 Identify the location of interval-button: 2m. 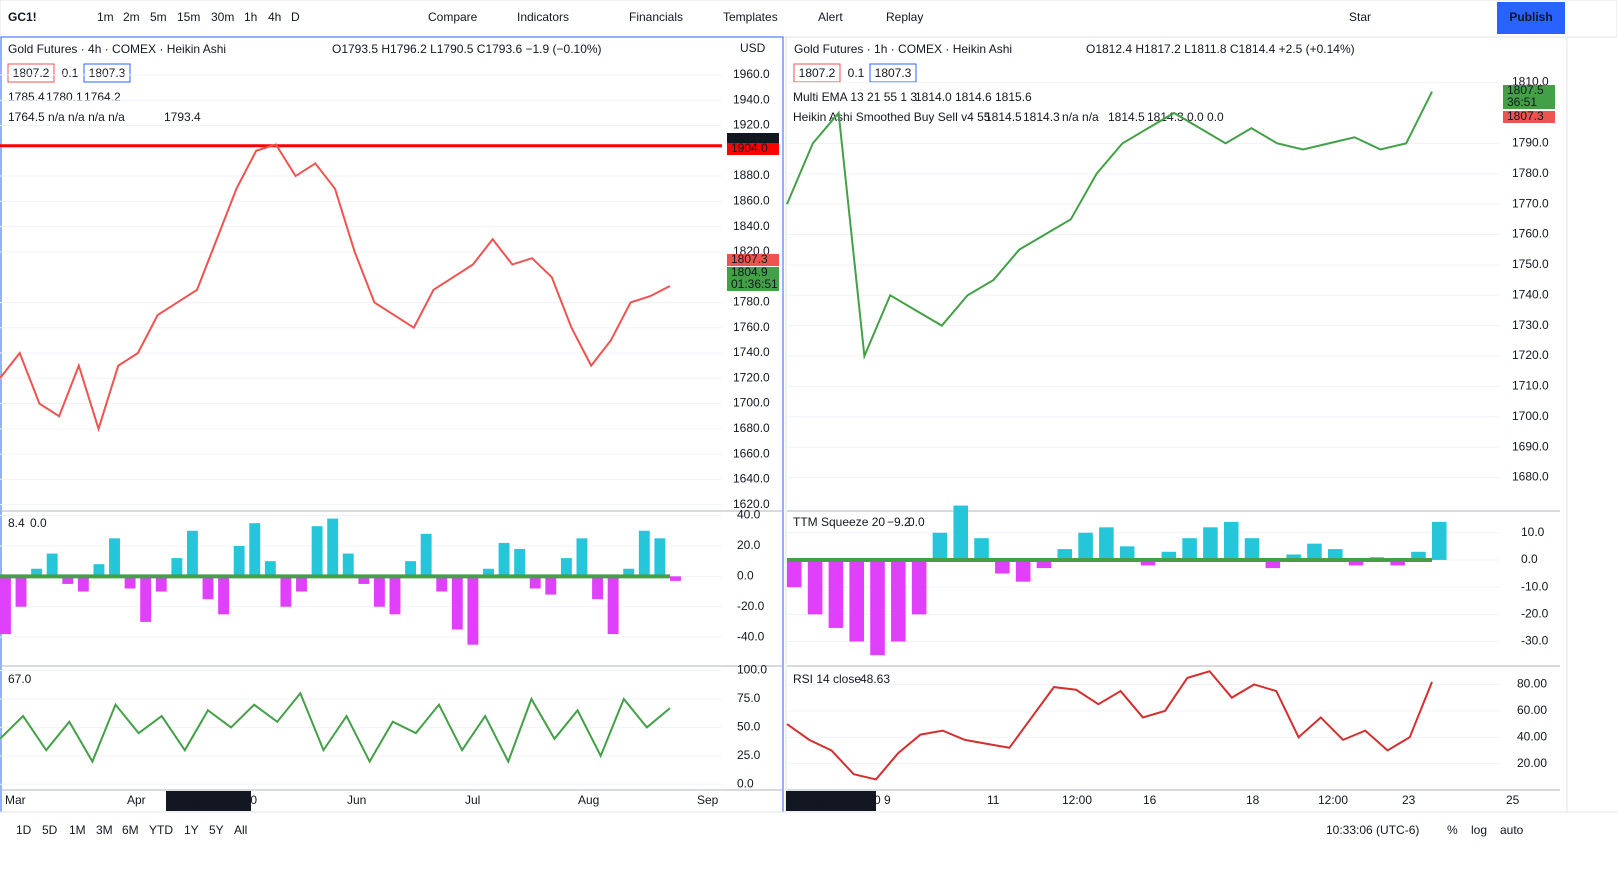
(131, 17).